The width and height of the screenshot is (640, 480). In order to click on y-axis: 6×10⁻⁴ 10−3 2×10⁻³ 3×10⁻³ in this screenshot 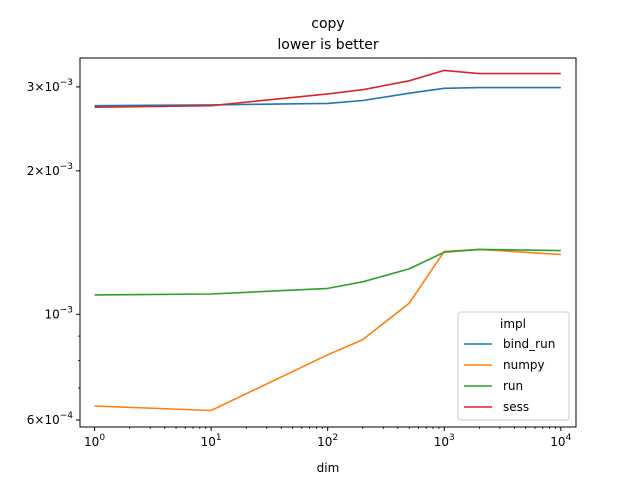, I will do `click(53, 252)`.